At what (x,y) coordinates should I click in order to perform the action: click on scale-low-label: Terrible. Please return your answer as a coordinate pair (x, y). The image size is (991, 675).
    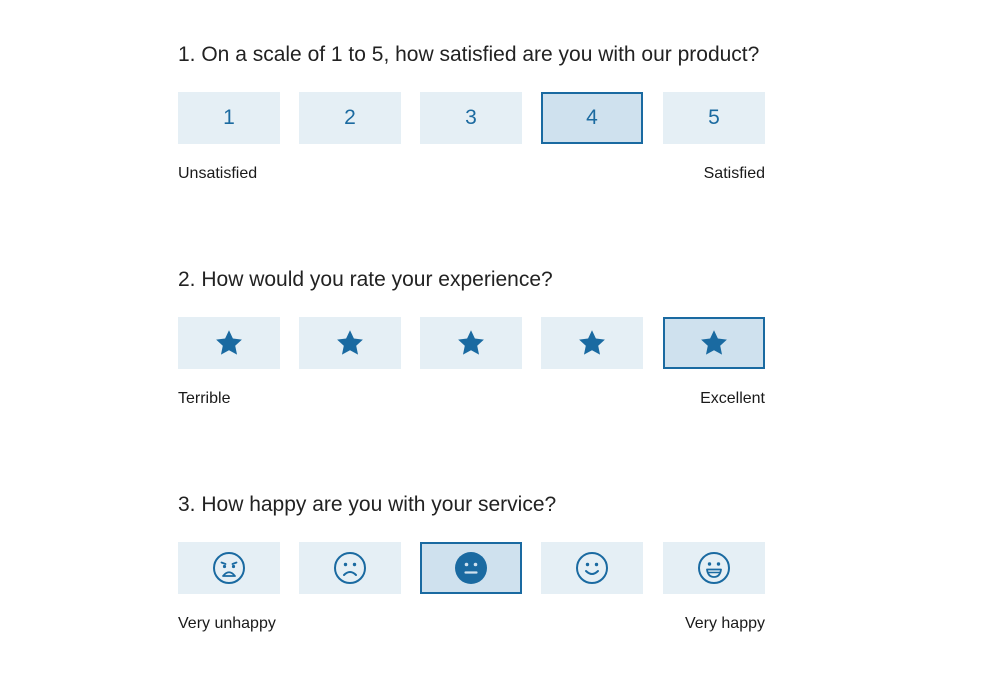
    Looking at the image, I should click on (204, 398).